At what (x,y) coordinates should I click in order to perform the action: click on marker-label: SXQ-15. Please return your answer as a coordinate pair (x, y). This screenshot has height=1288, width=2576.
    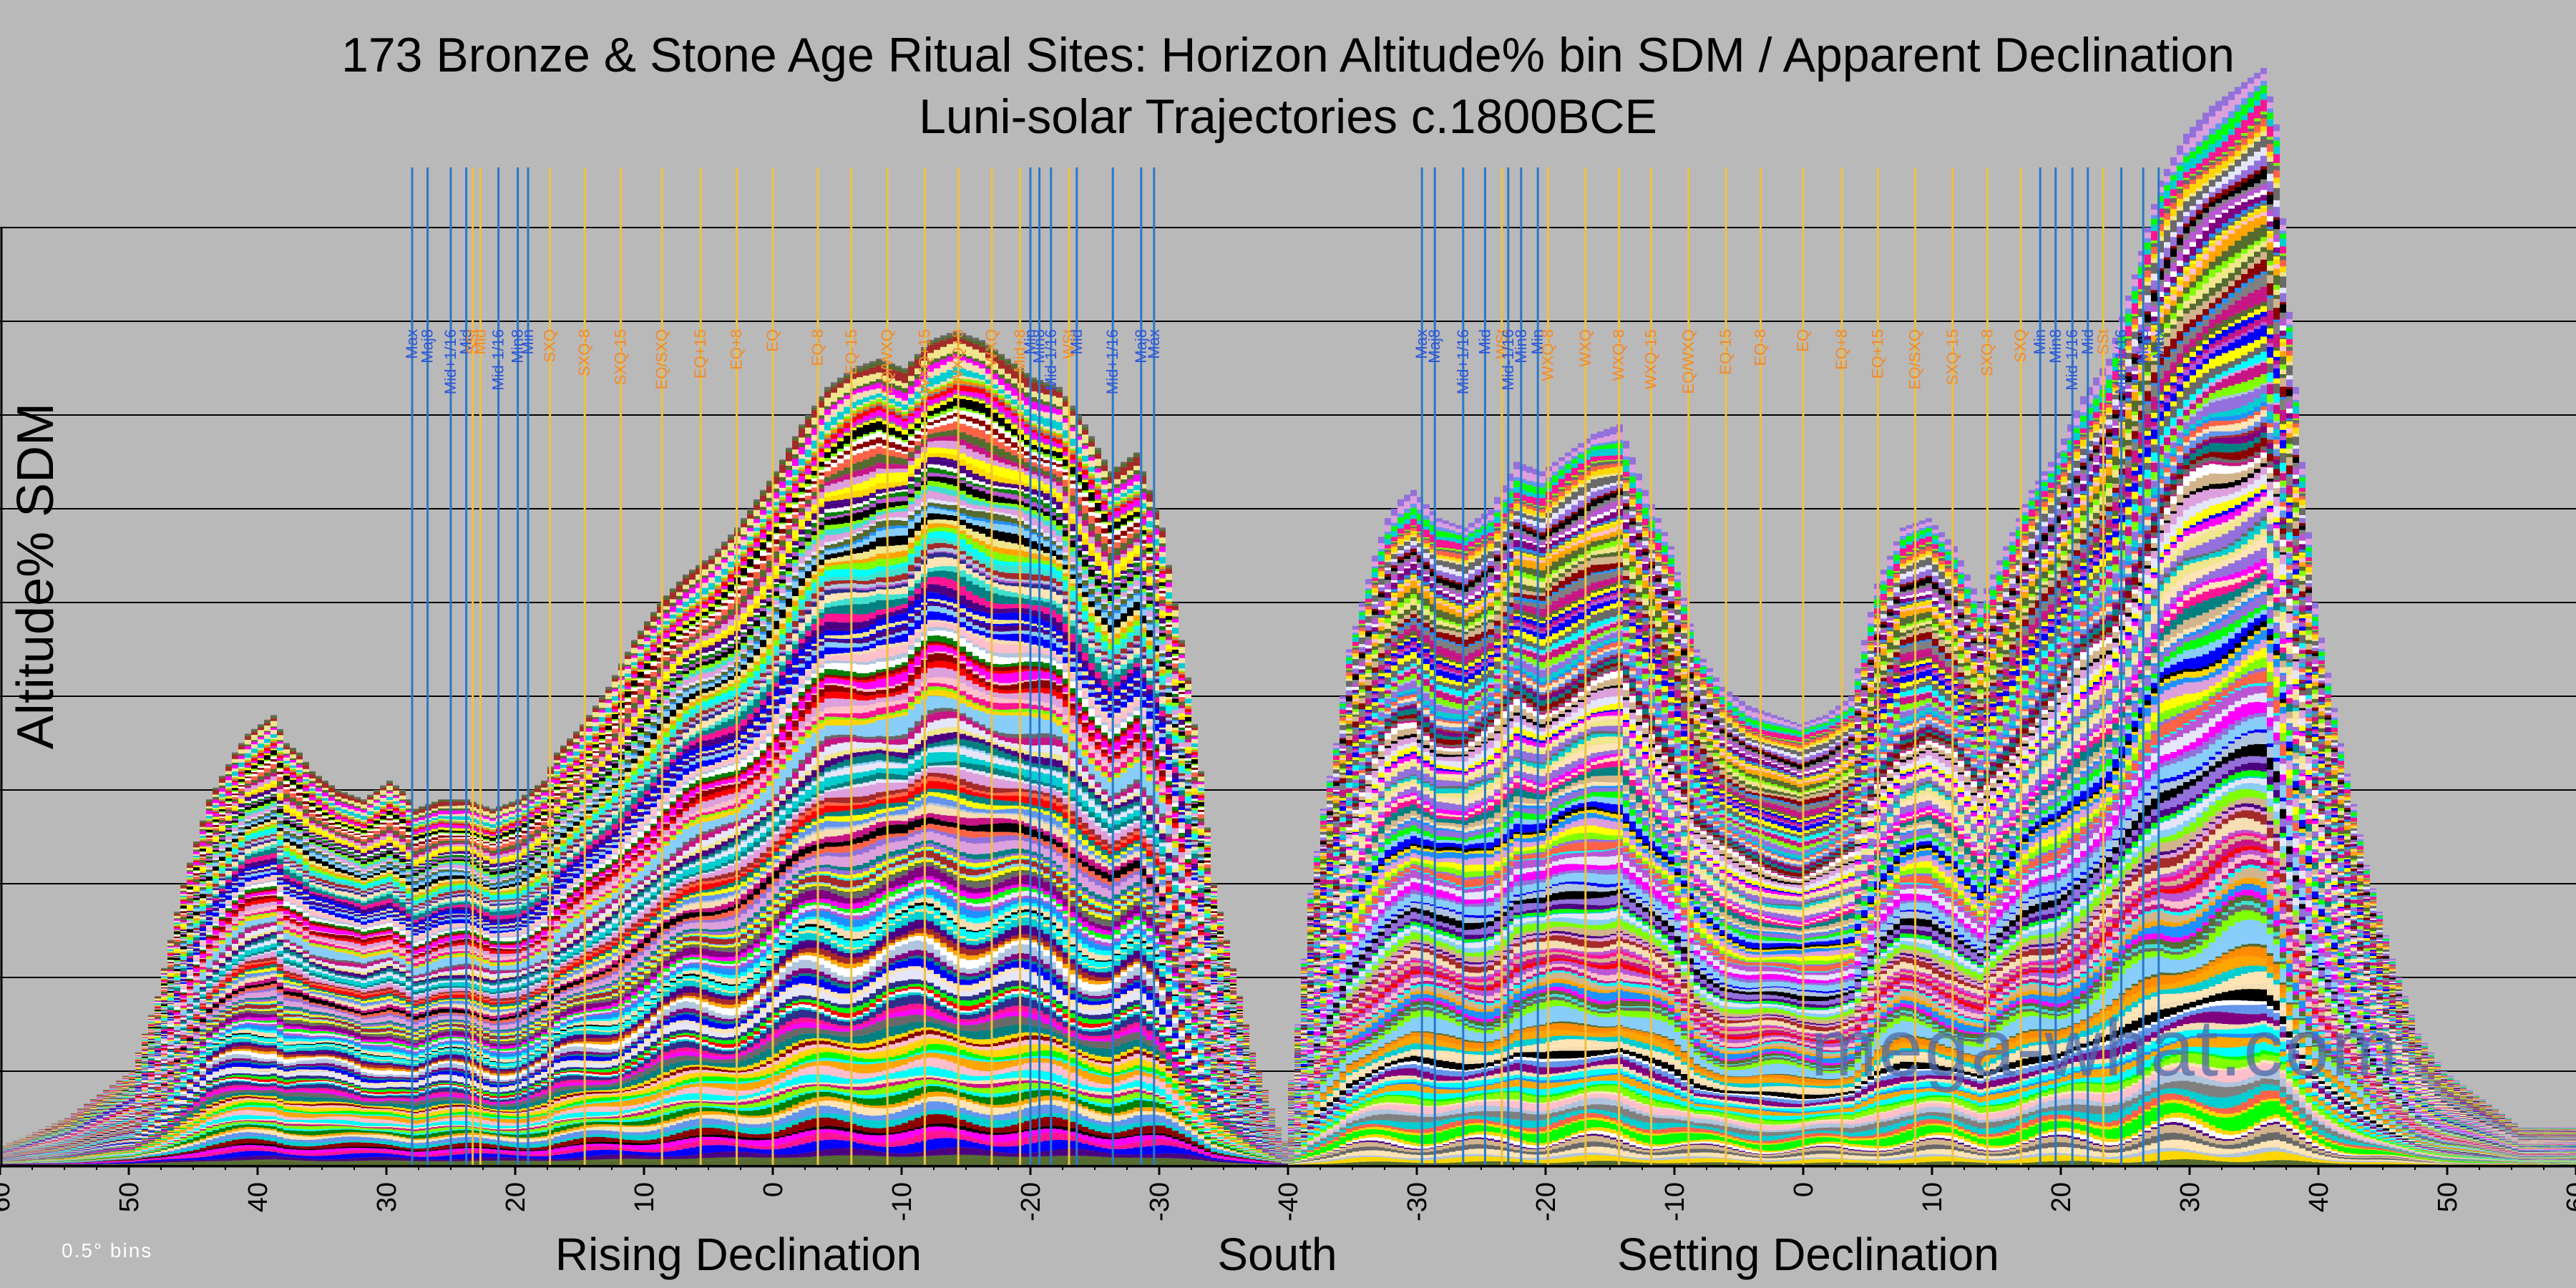
    Looking at the image, I should click on (1952, 357).